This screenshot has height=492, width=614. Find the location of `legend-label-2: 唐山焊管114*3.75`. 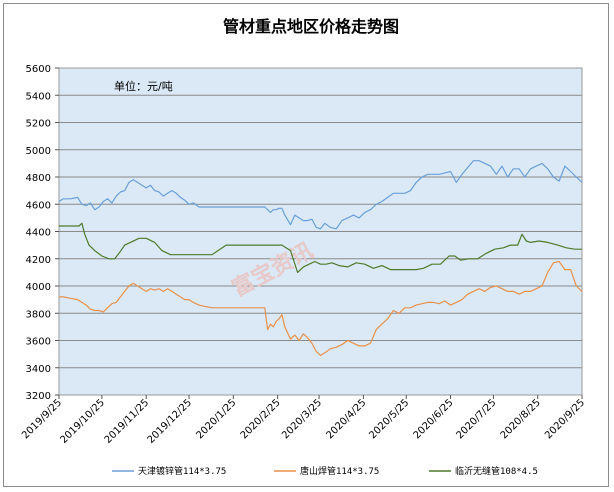

legend-label-2: 唐山焊管114*3.75 is located at coordinates (339, 471).